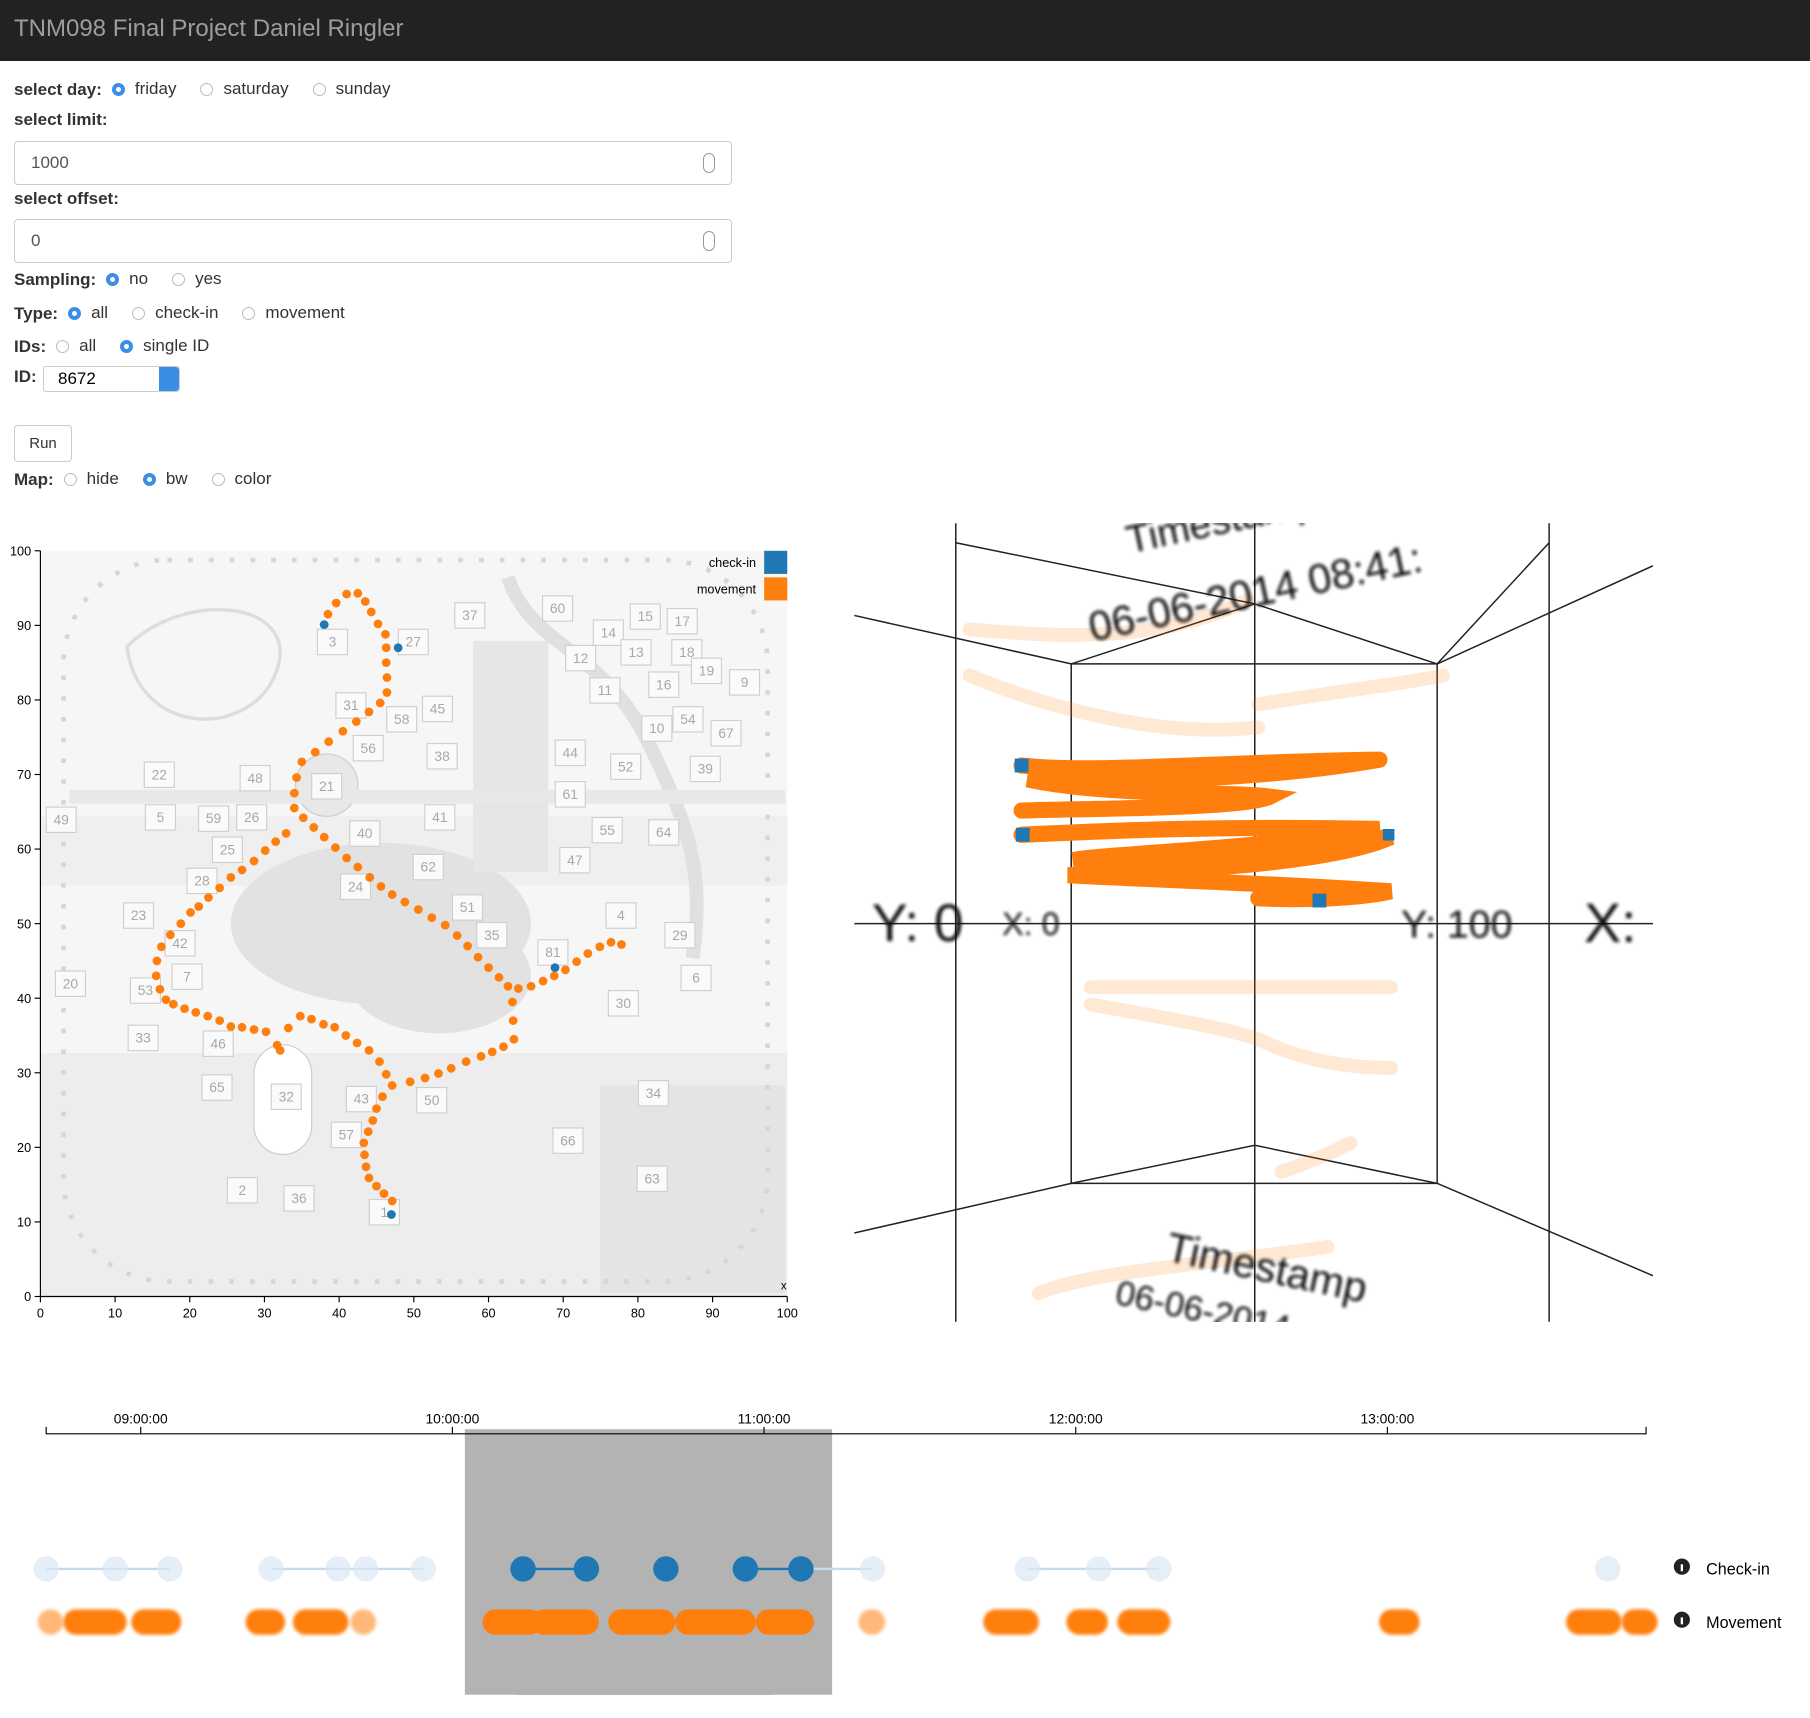 This screenshot has height=1718, width=1810. I want to click on radio-option: bw, so click(163, 479).